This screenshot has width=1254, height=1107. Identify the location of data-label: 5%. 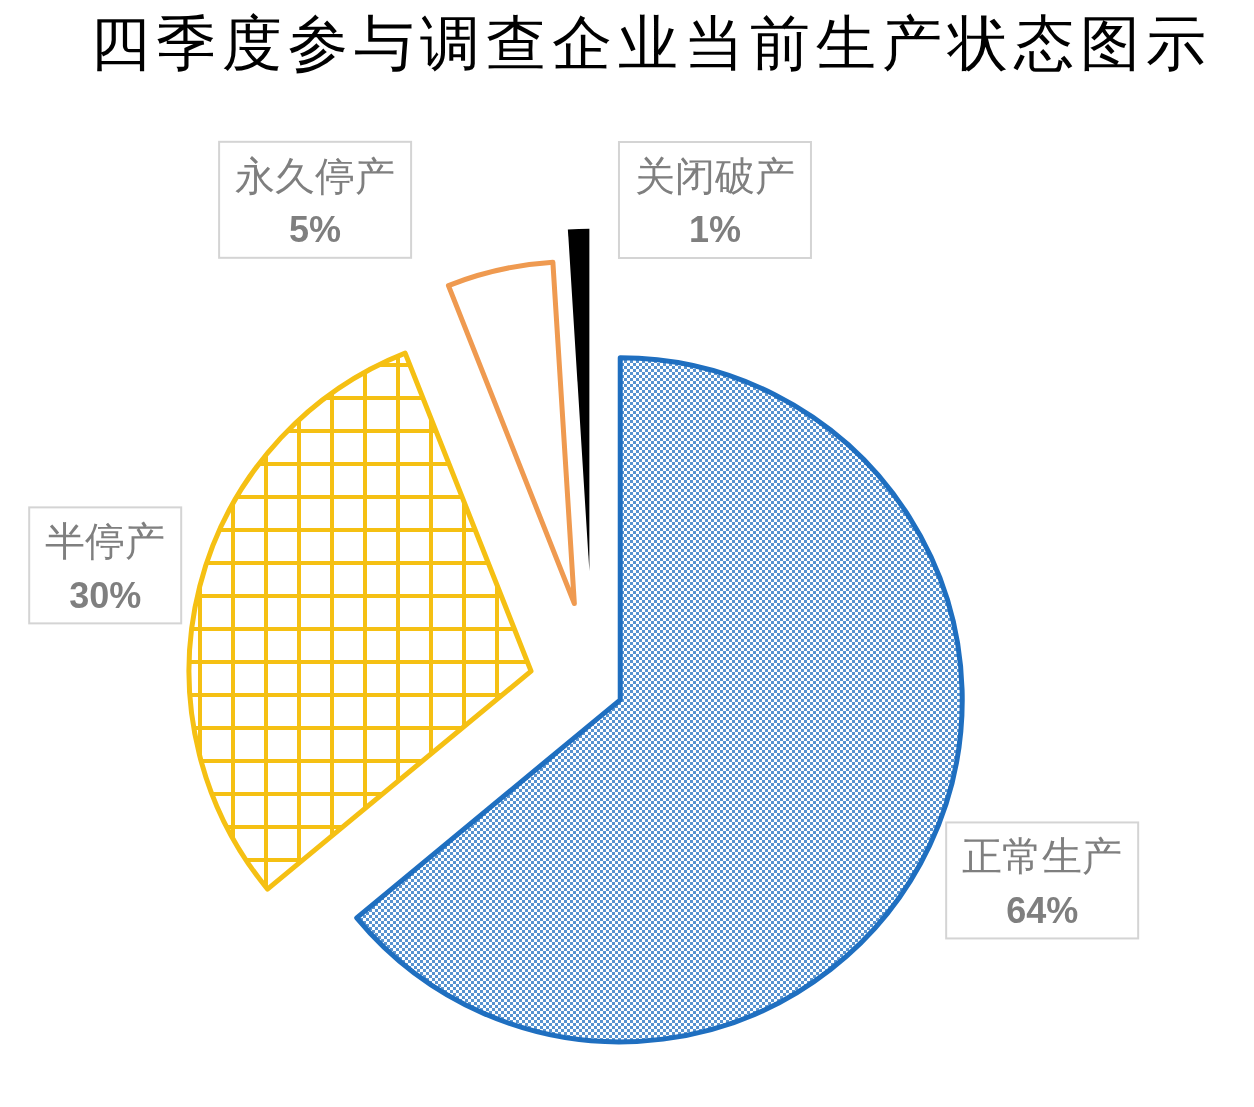
(315, 230).